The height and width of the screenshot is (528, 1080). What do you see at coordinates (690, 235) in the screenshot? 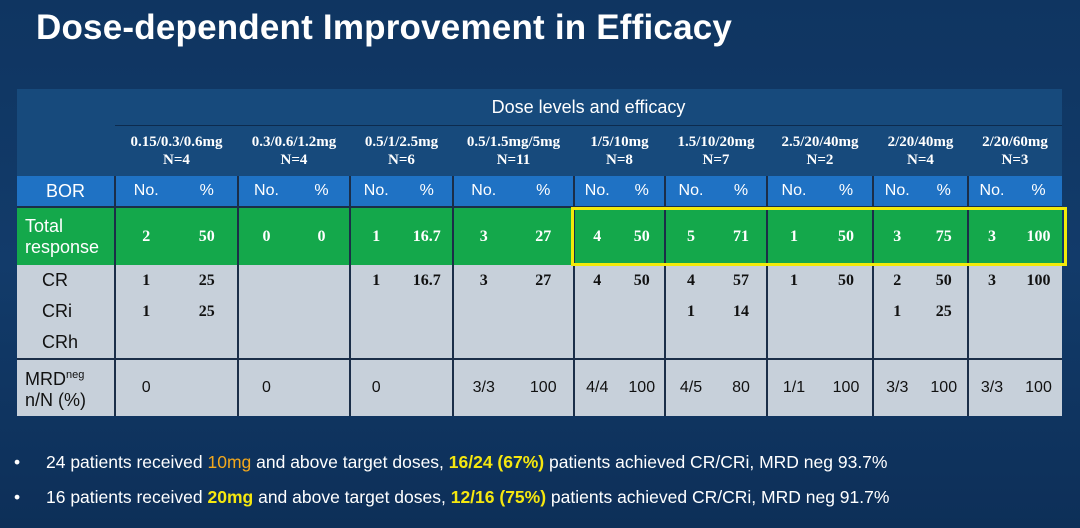
I see `total-no-cell: 5` at bounding box center [690, 235].